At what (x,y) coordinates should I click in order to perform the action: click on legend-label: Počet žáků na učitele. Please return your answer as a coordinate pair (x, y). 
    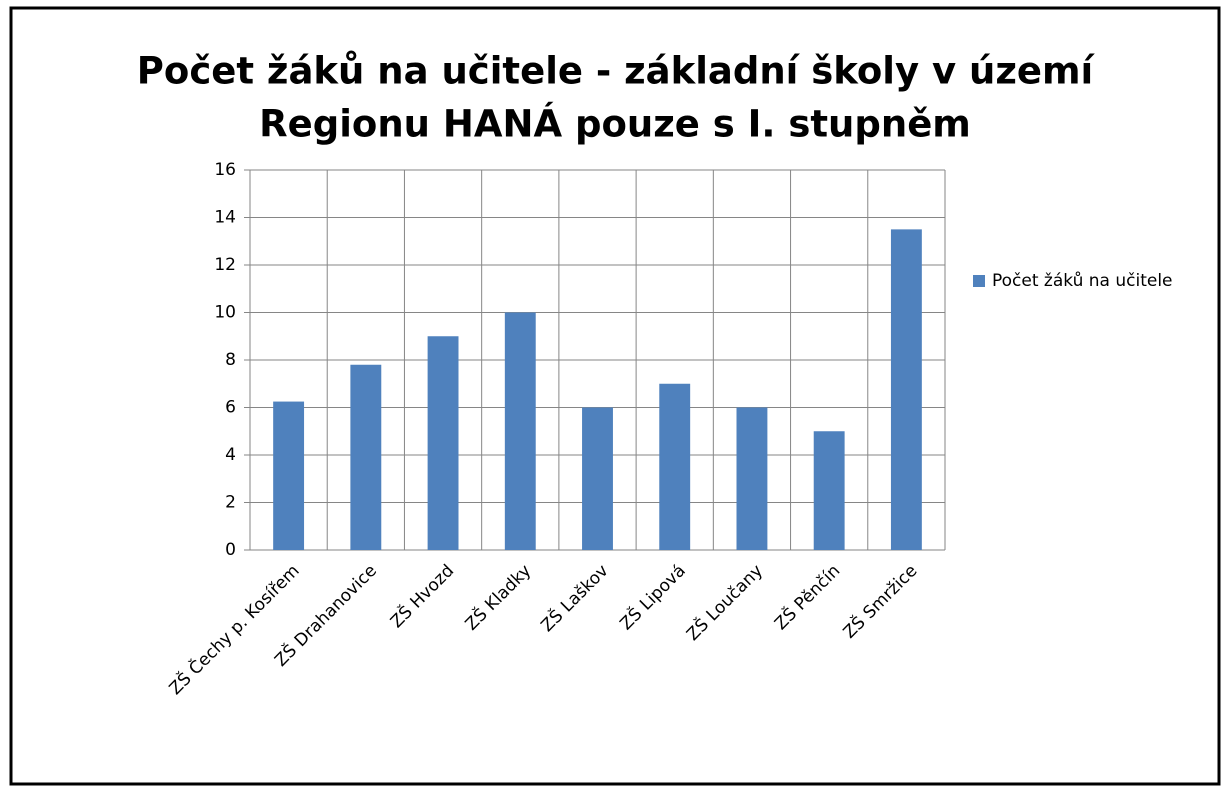
    Looking at the image, I should click on (1082, 281).